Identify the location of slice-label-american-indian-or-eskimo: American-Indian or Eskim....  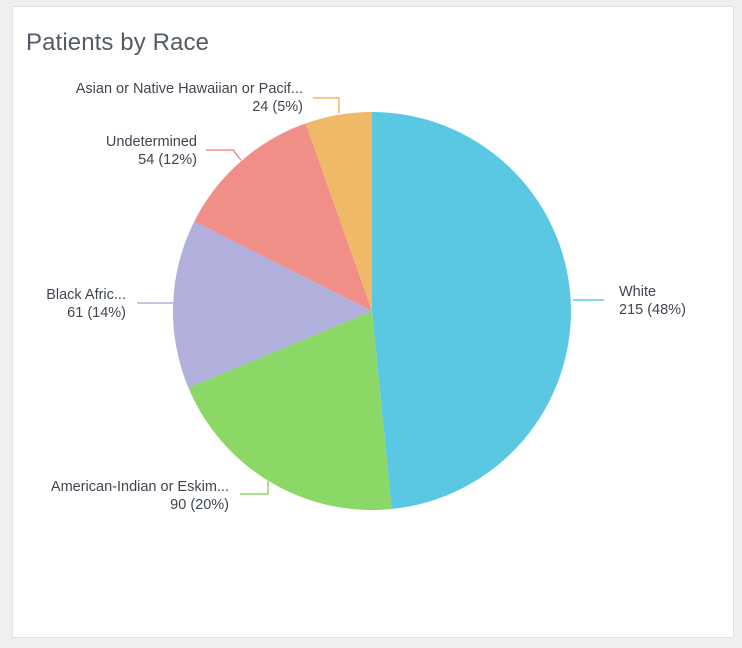
(140, 487).